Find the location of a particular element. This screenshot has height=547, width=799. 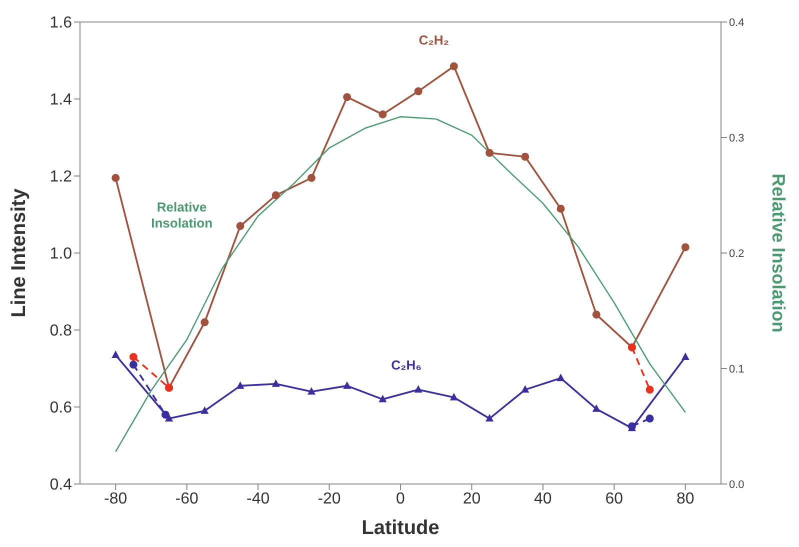

x-tick-label: 40 is located at coordinates (543, 499).